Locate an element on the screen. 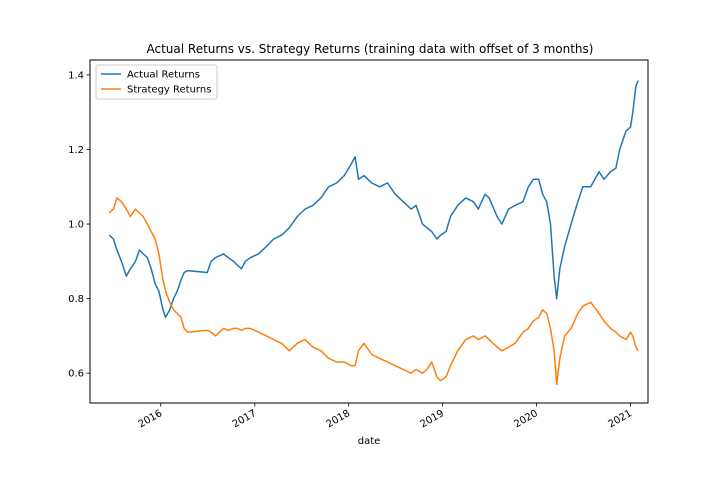 This screenshot has width=720, height=504. legend-box is located at coordinates (156, 82).